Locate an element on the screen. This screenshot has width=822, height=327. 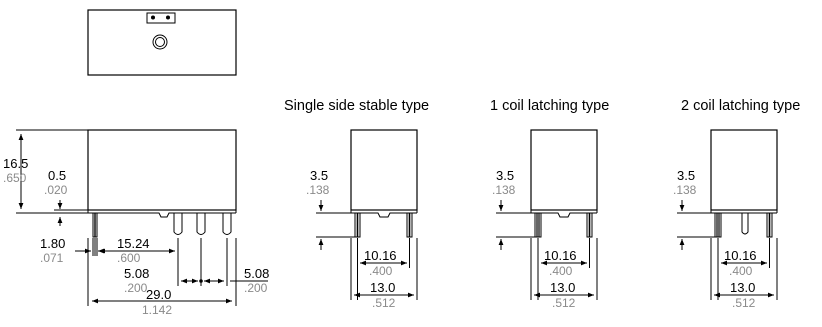
dim-length: 29.0 is located at coordinates (158, 294).